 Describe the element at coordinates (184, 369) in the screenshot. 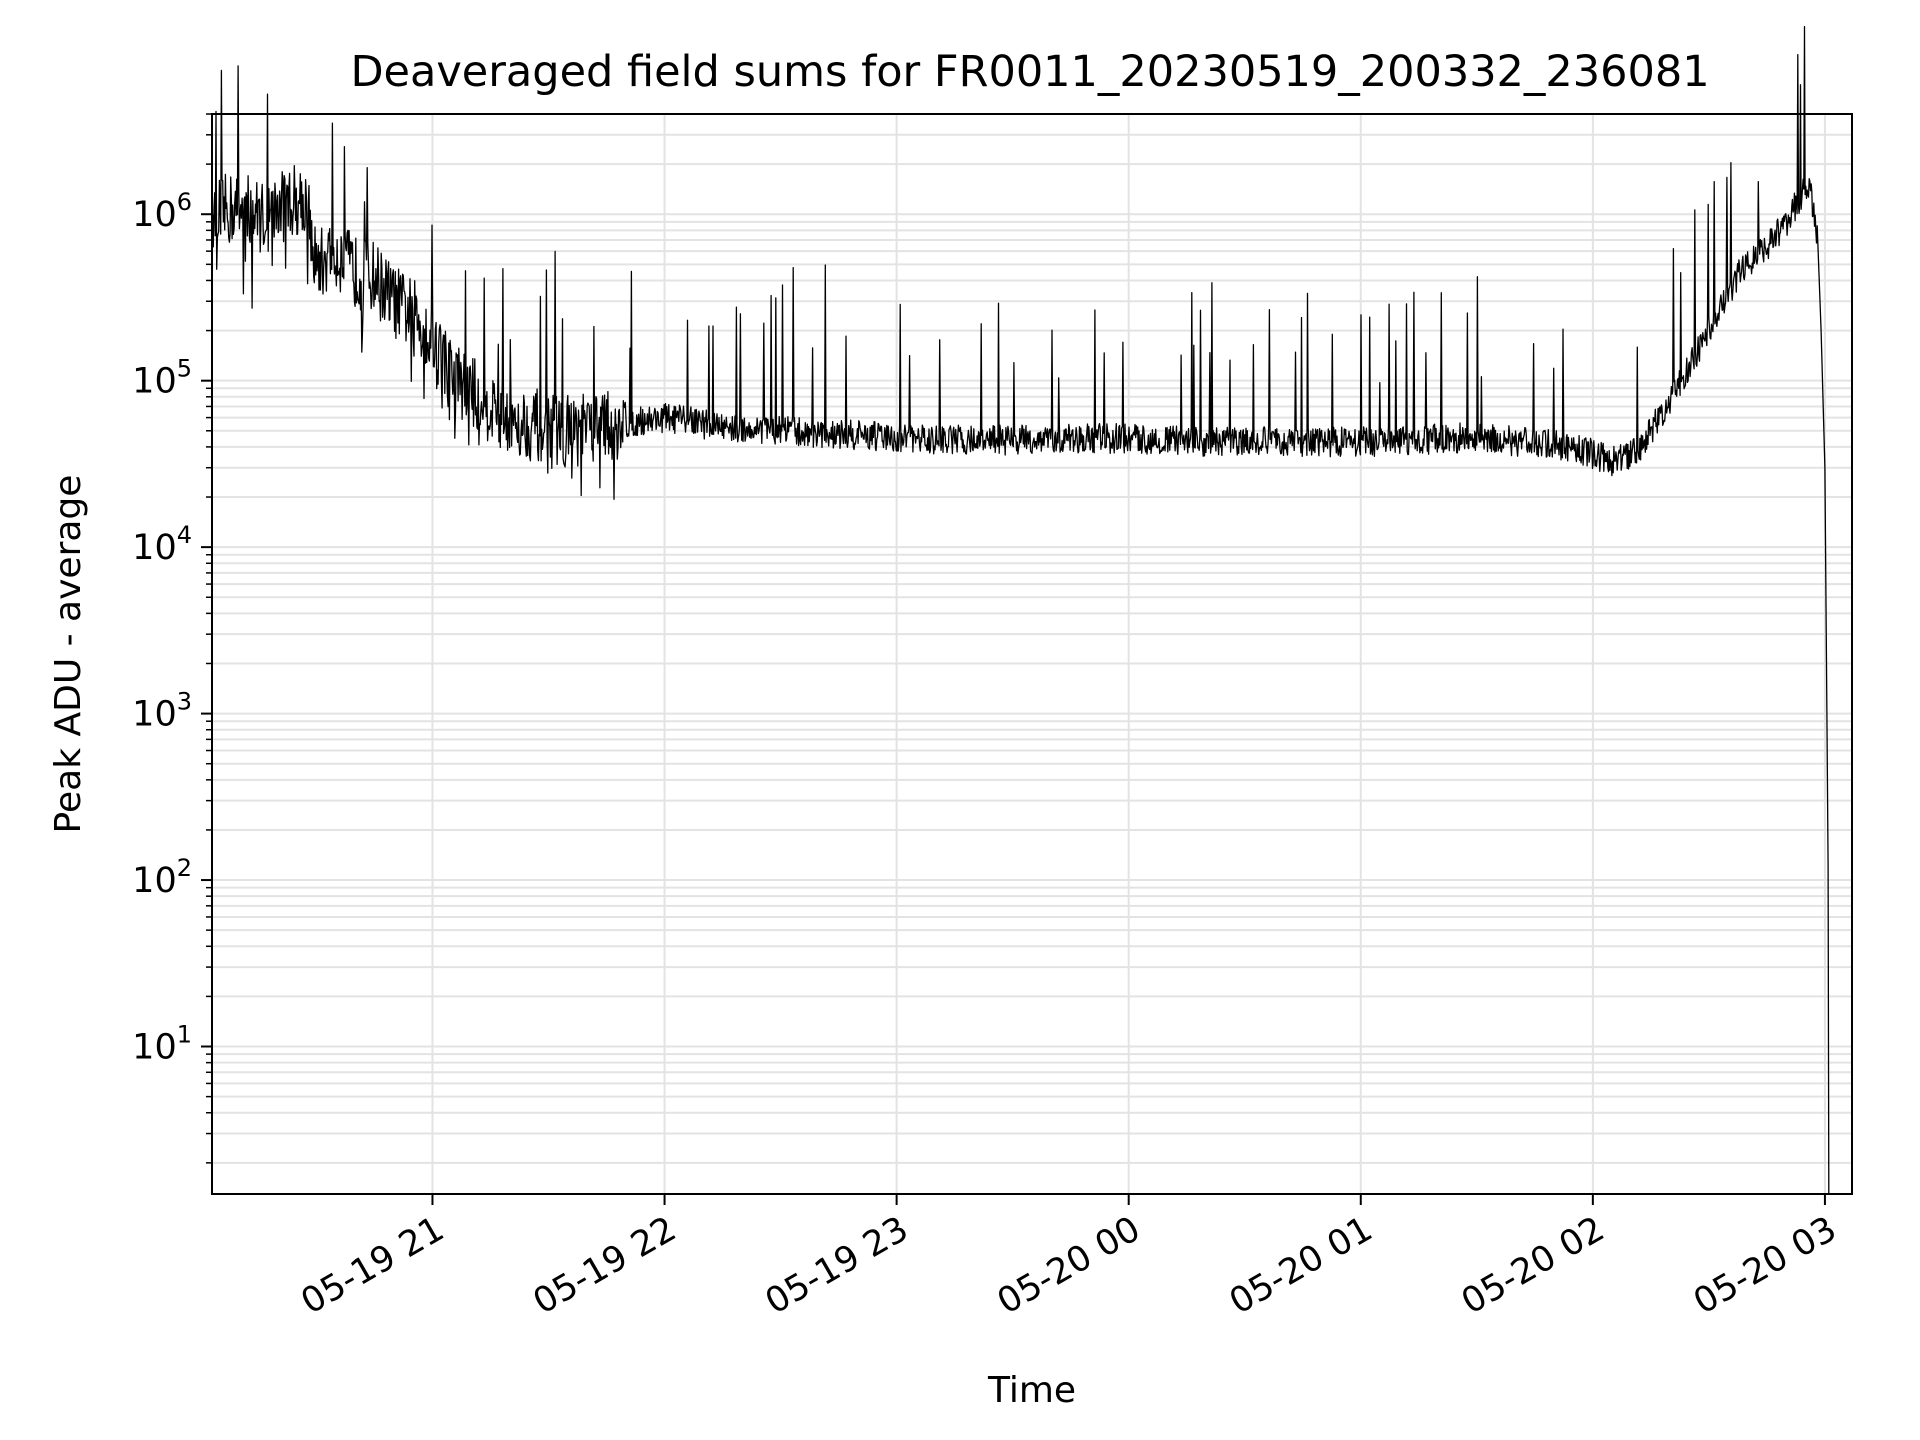

I see `y-tick-exponent: 5` at that location.